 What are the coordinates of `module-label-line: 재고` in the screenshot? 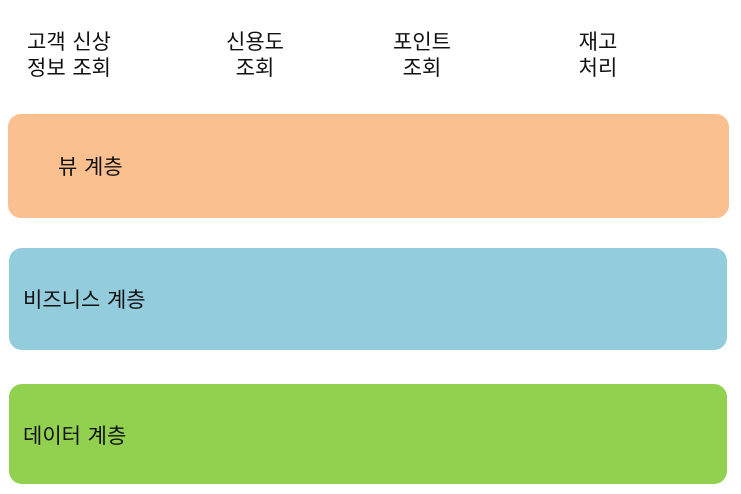 It's located at (598, 42).